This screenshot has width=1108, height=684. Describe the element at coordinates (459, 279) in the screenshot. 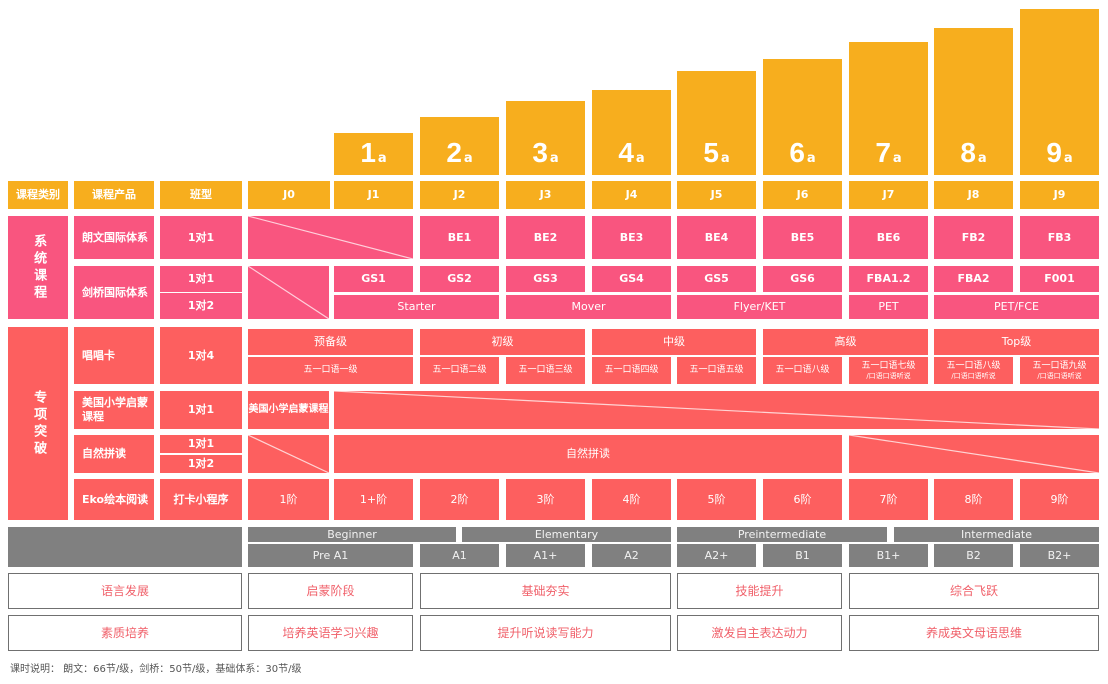

I see `cambridge-level-gs2: GS2` at that location.